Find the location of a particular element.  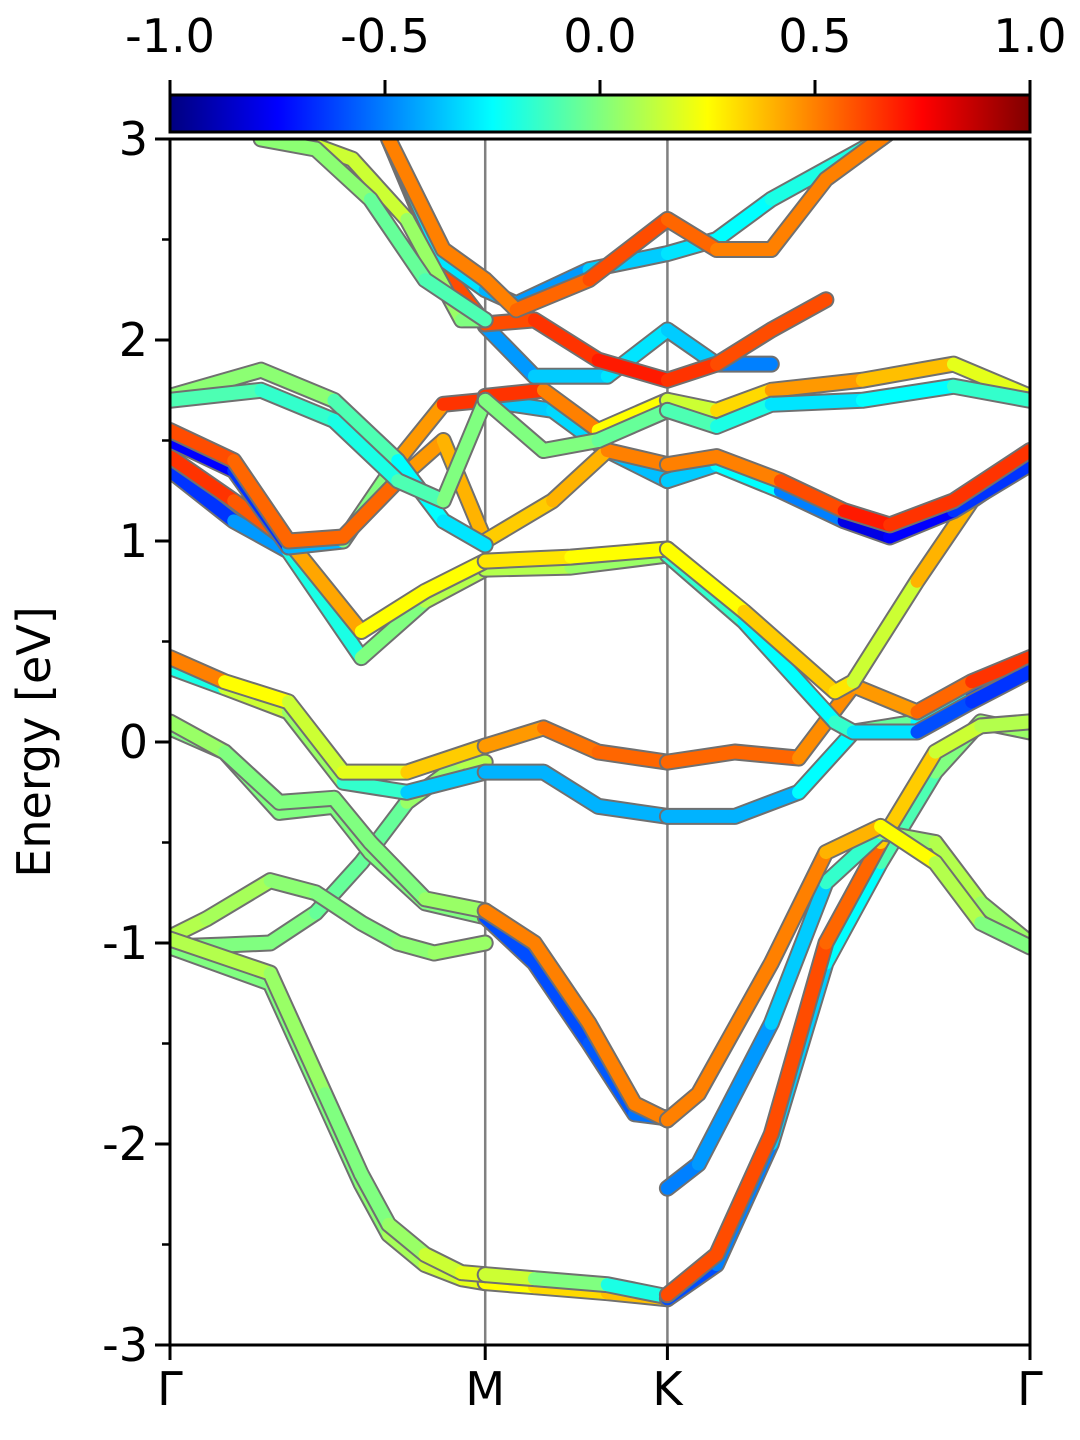

y-axis-ticks: -3 -2 -1 0 1 2 3 is located at coordinates (136, 742).